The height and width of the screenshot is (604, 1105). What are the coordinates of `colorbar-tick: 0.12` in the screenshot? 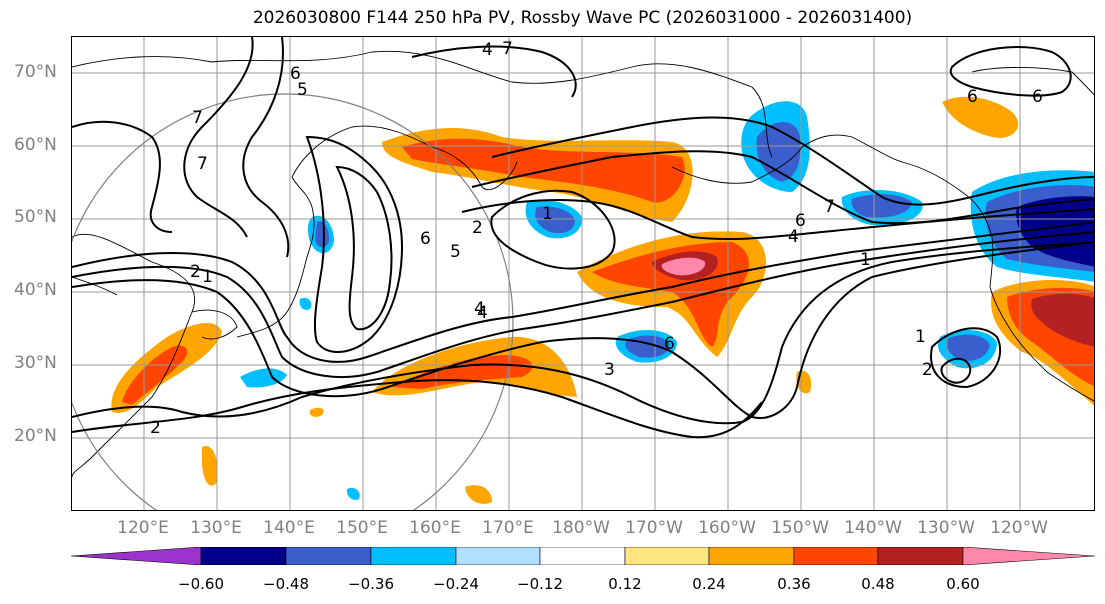 It's located at (625, 584).